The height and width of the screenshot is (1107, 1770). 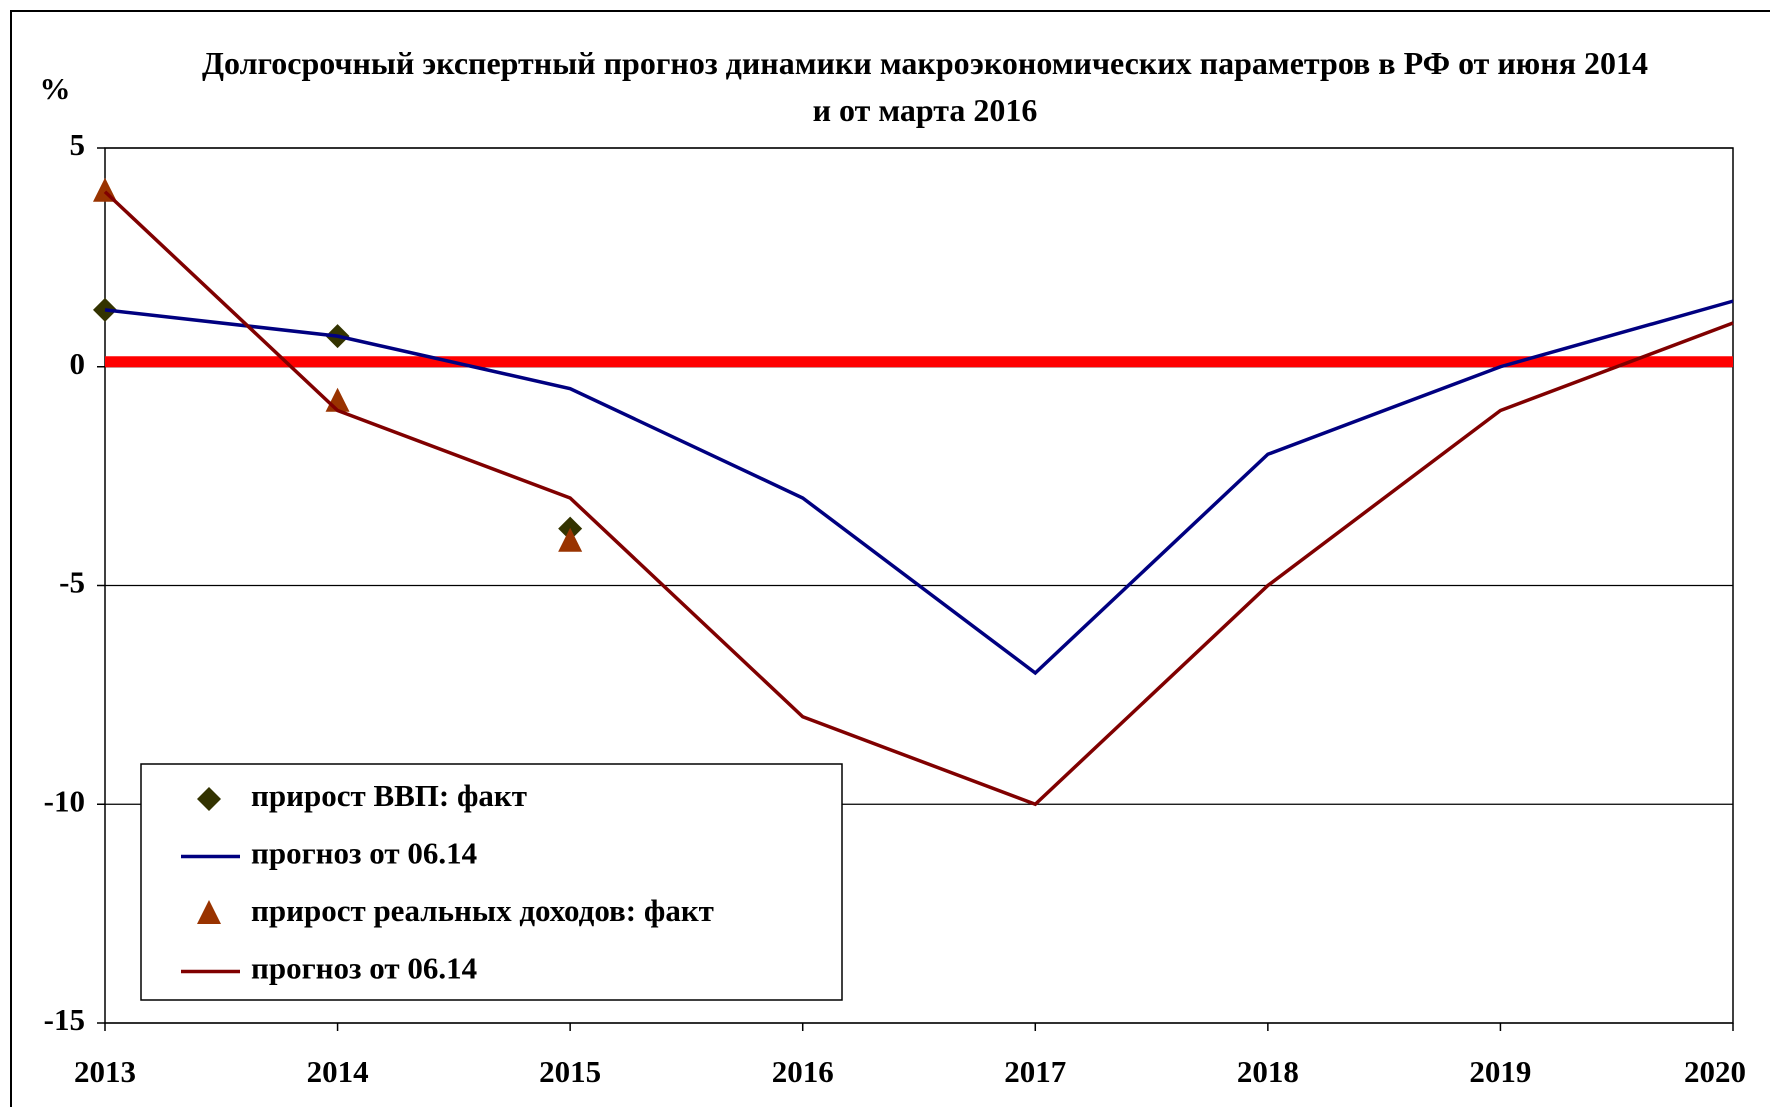 What do you see at coordinates (72, 582) in the screenshot?
I see `y-tick-label: -5` at bounding box center [72, 582].